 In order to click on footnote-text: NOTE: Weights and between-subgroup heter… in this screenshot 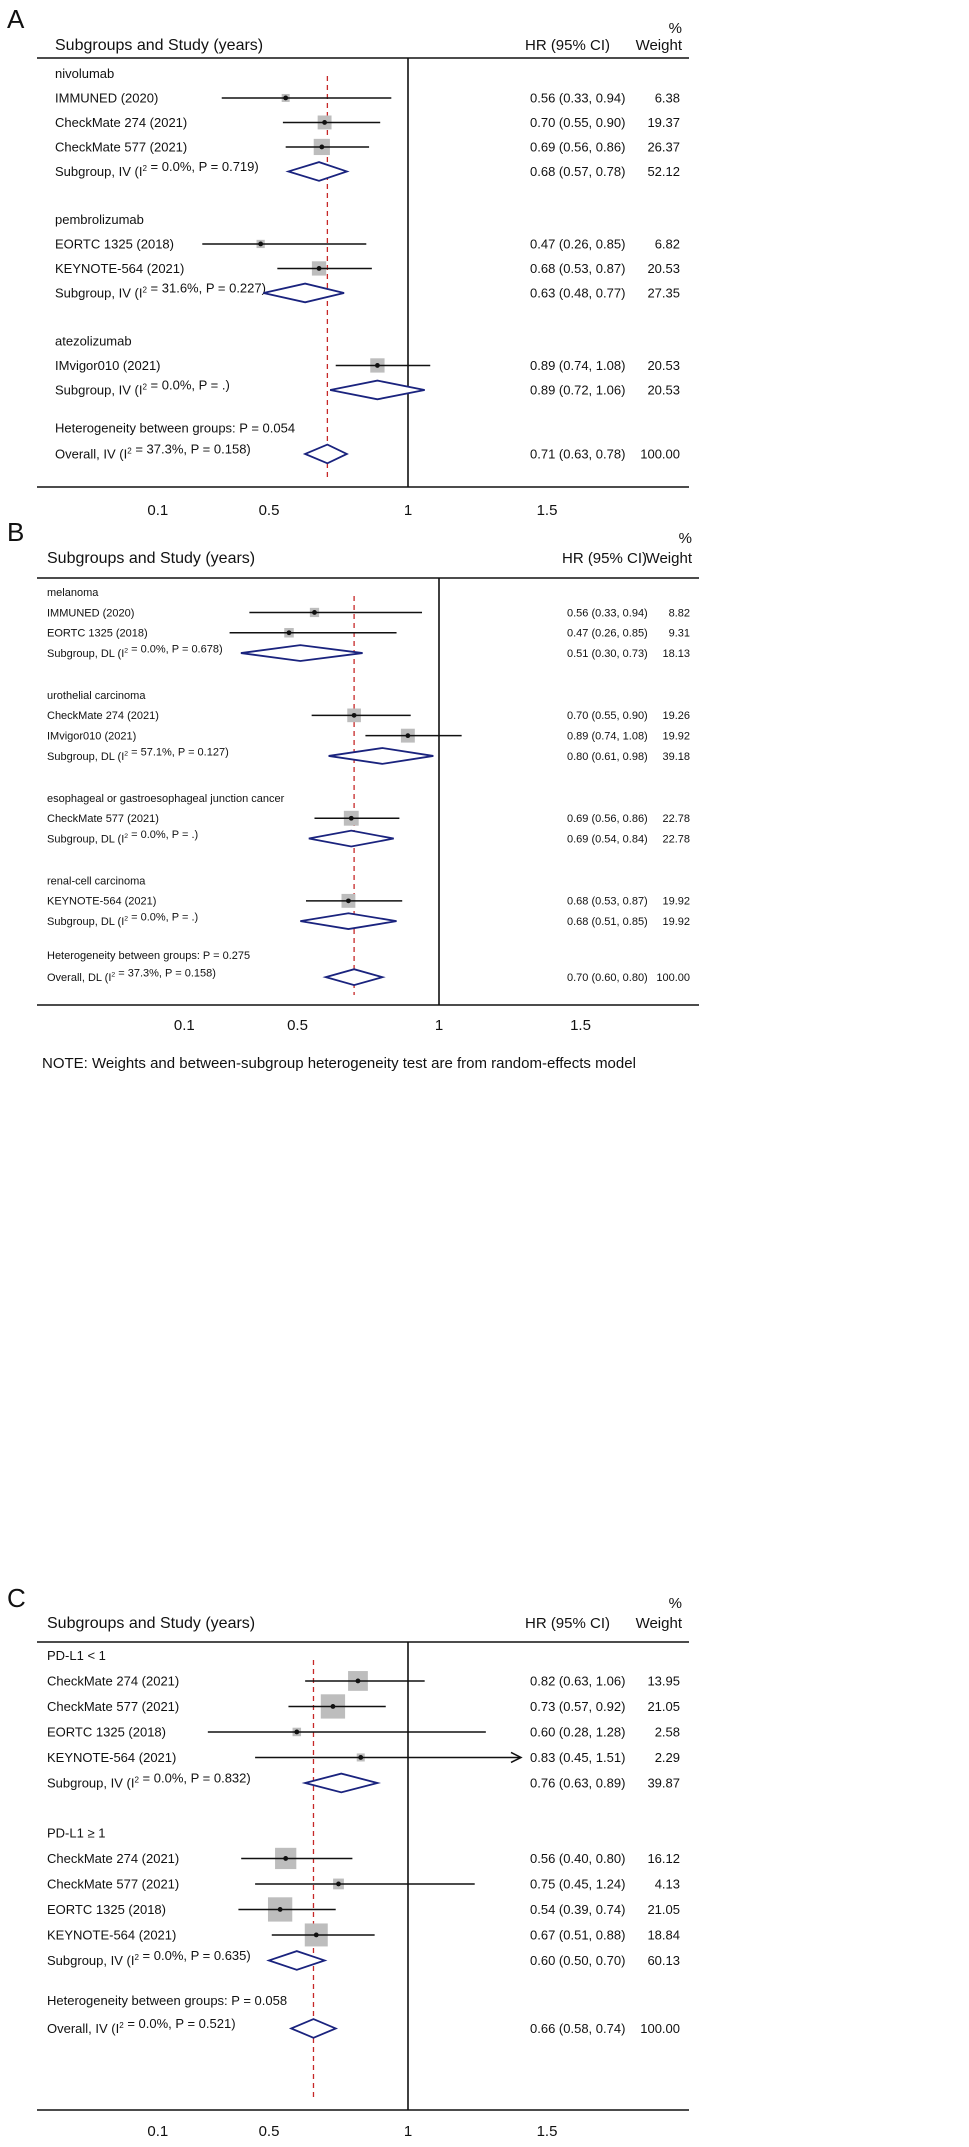, I will do `click(339, 1063)`.